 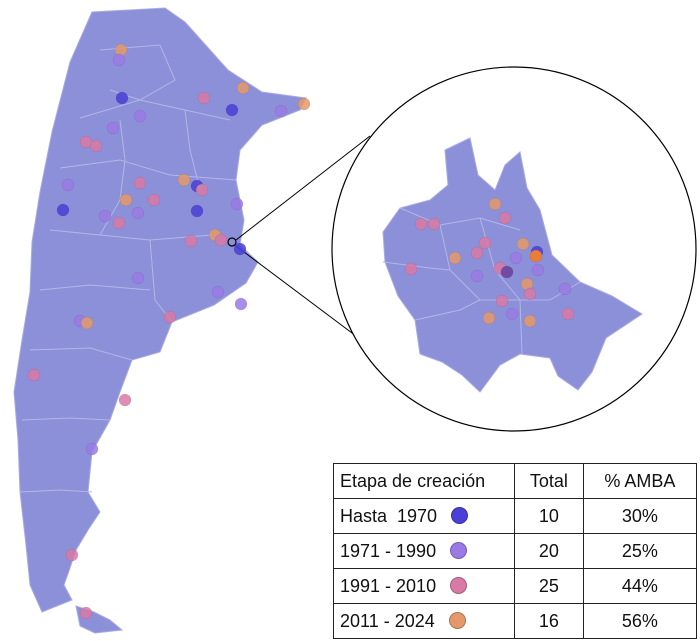 I want to click on legend-amba-pct: 44%, so click(x=640, y=586).